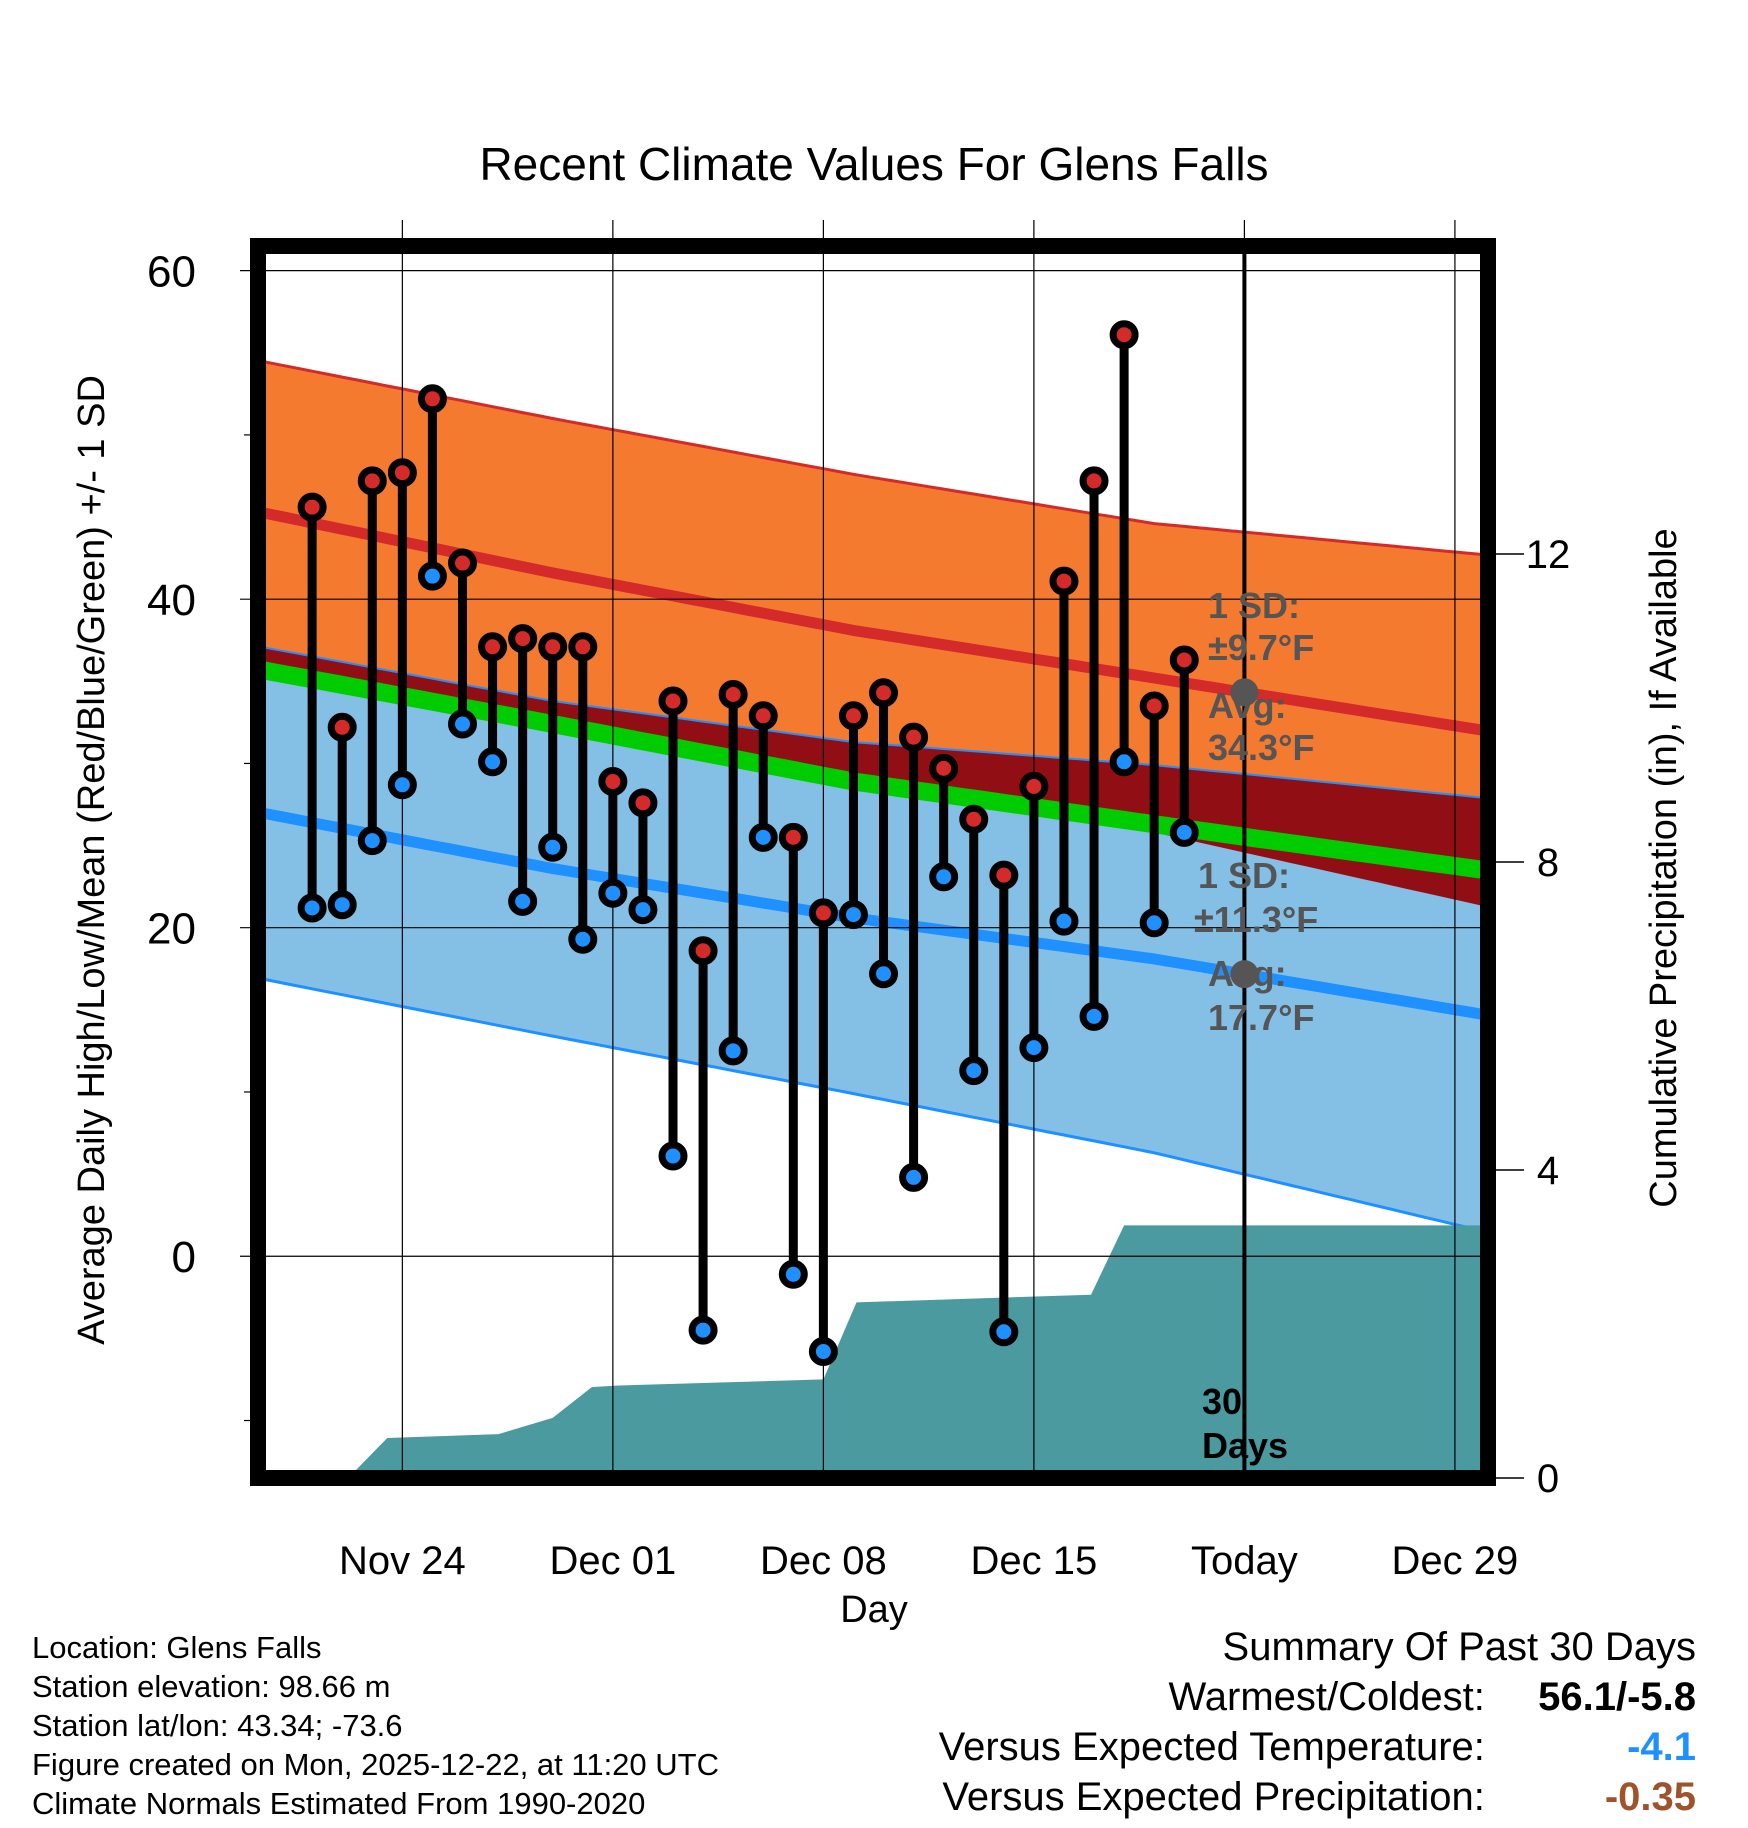  Describe the element at coordinates (1548, 555) in the screenshot. I see `precip-tick-label: 12` at that location.